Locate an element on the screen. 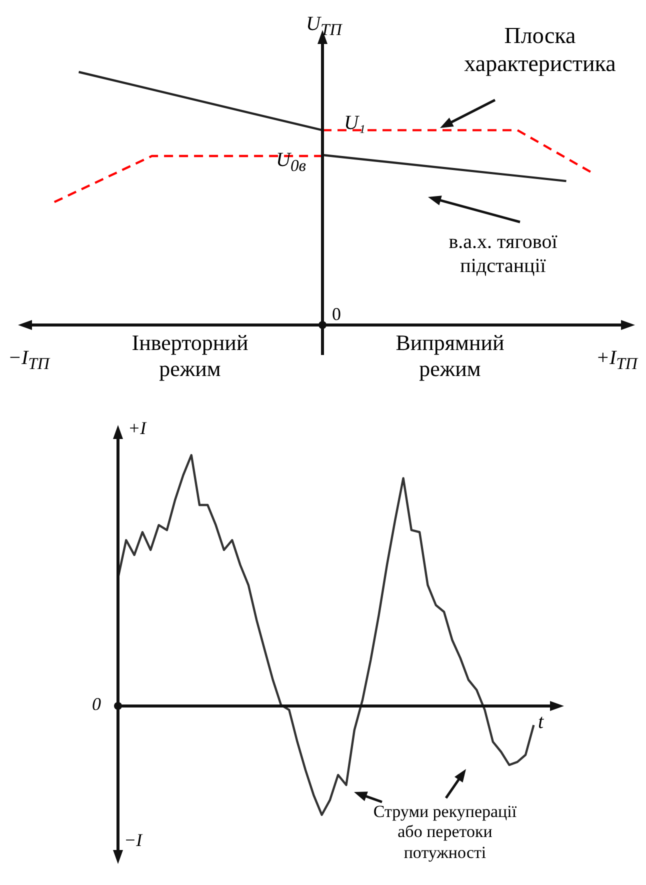 This screenshot has height=885, width=646. text: Випрямний режим is located at coordinates (450, 356).